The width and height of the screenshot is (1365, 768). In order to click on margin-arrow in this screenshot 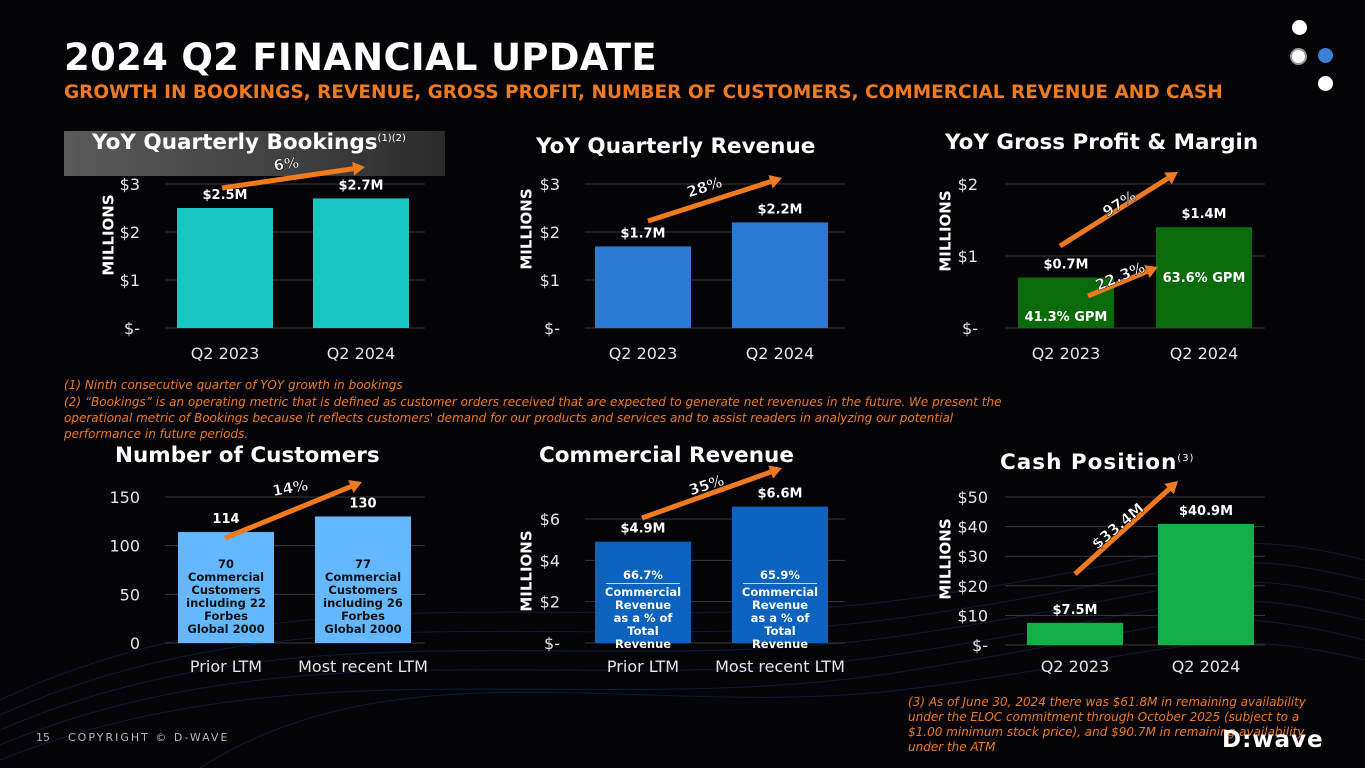, I will do `click(1117, 284)`.